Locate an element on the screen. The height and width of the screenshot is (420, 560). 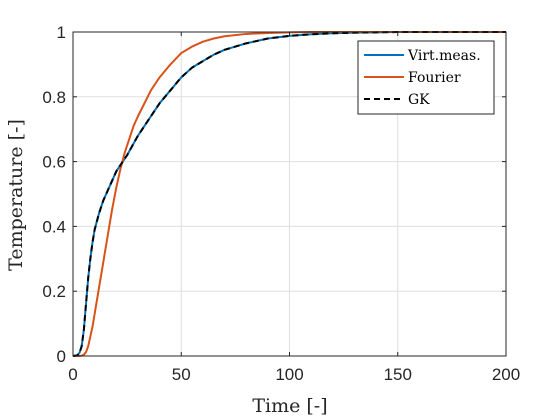
y-tick-label: 0.8 is located at coordinates (54, 97).